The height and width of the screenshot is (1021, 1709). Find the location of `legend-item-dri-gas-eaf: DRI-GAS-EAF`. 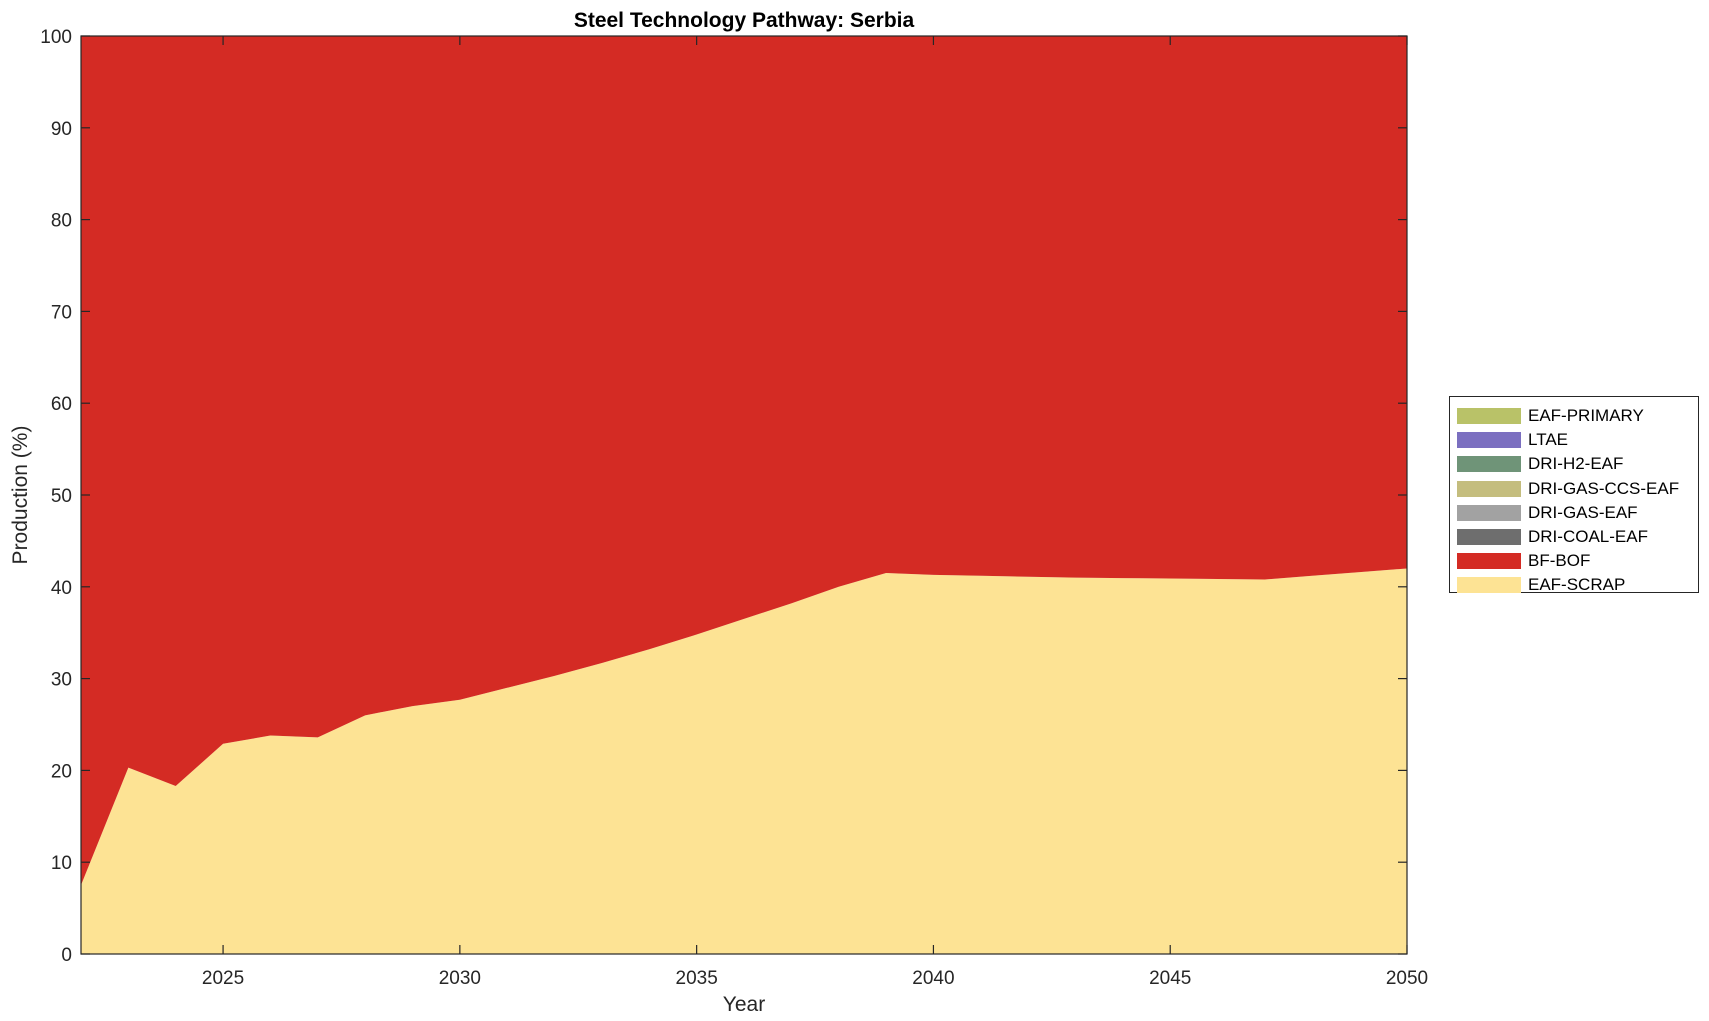

legend-item-dri-gas-eaf: DRI-GAS-EAF is located at coordinates (1577, 513).